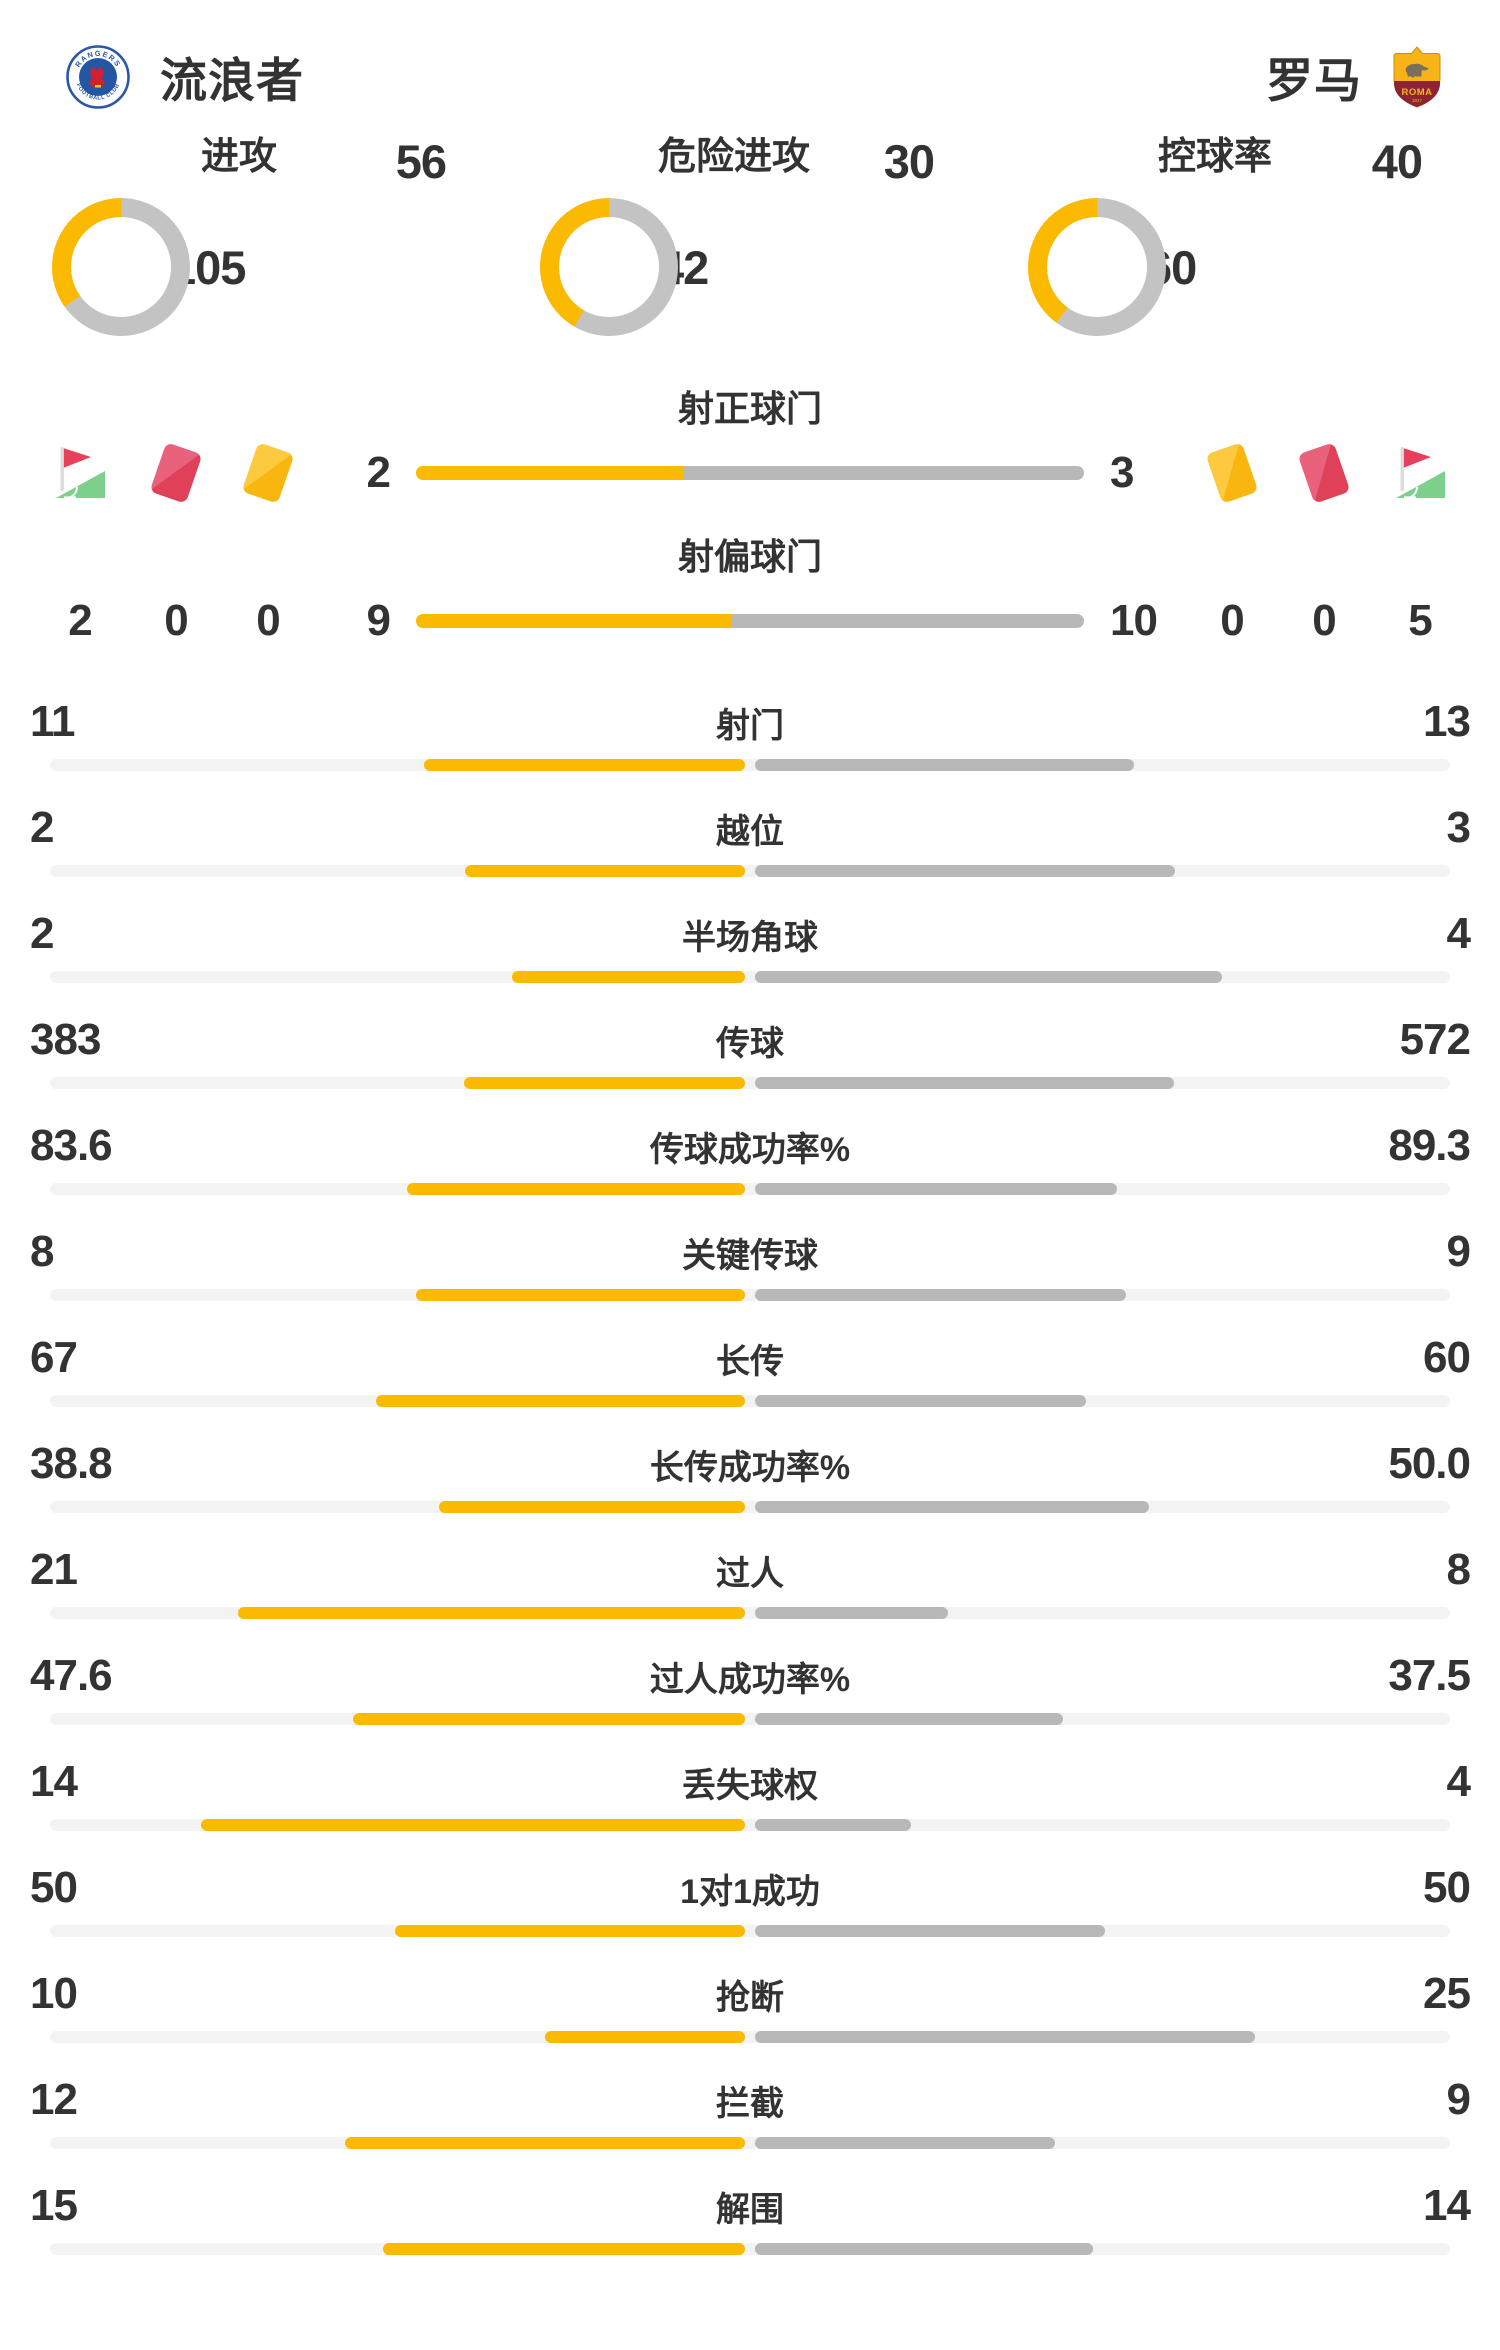 The image size is (1500, 2350). I want to click on stat-home-value: 15, so click(54, 2205).